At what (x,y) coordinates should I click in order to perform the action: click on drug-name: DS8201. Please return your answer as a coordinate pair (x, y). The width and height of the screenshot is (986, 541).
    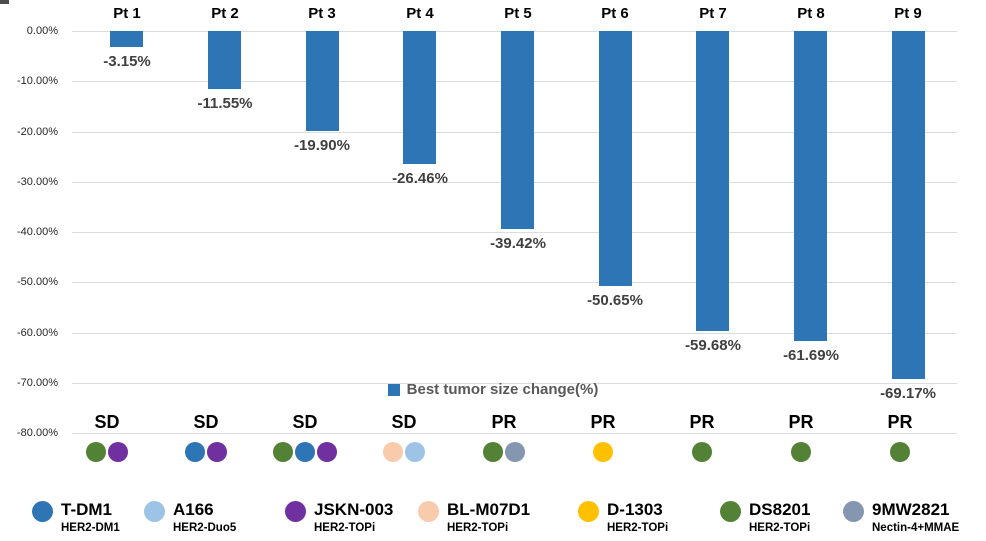
    Looking at the image, I should click on (780, 509).